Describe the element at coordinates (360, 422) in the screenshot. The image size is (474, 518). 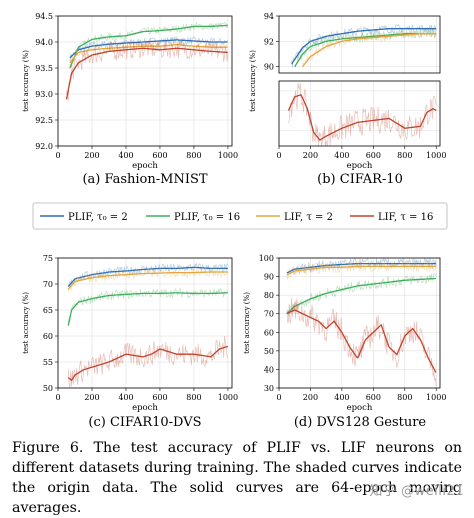
I see `subplot-caption: (d) DVS128 Gesture` at that location.